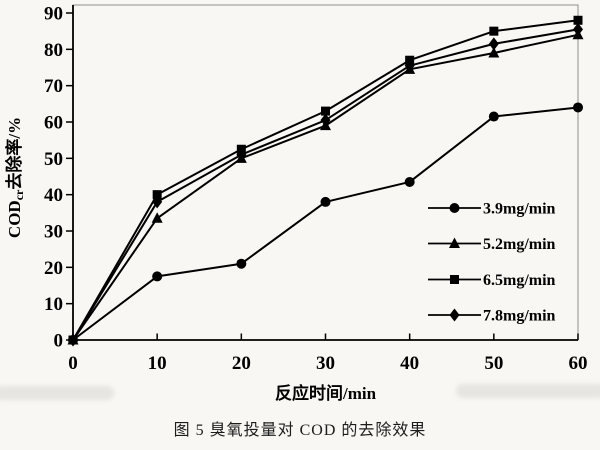  Describe the element at coordinates (454, 279) in the screenshot. I see `legend-marker-square` at that location.